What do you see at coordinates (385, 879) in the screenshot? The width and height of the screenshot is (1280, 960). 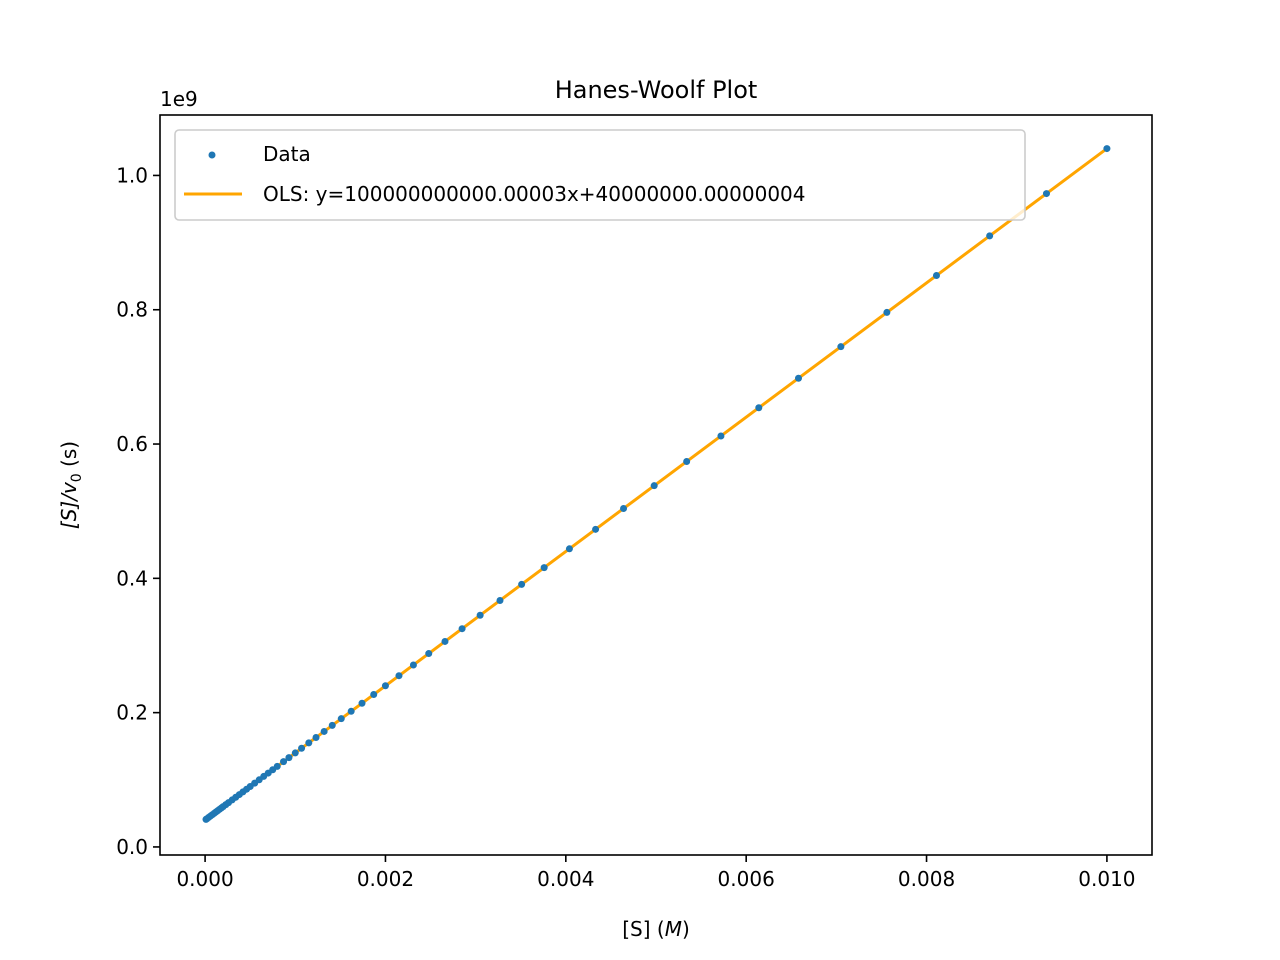 I see `x-tick-label: 0.002` at bounding box center [385, 879].